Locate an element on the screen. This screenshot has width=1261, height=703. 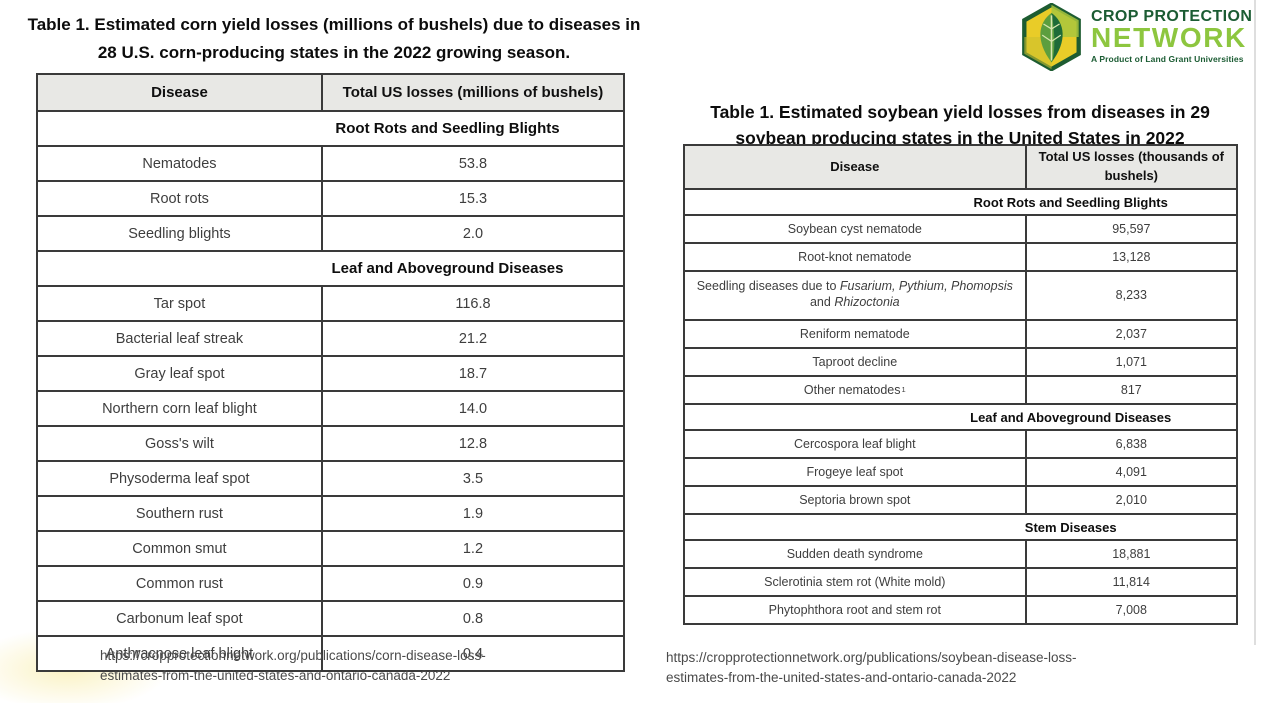
value-cell: 116.8 is located at coordinates (473, 303).